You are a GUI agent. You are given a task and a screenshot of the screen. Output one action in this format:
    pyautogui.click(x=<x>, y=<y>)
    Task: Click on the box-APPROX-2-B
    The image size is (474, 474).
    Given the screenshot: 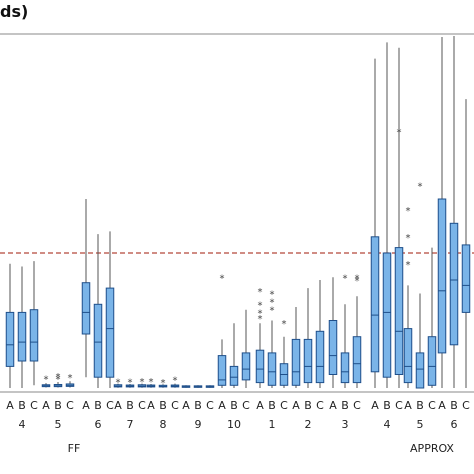 What is the action you would take?
    pyautogui.click(x=308, y=338)
    